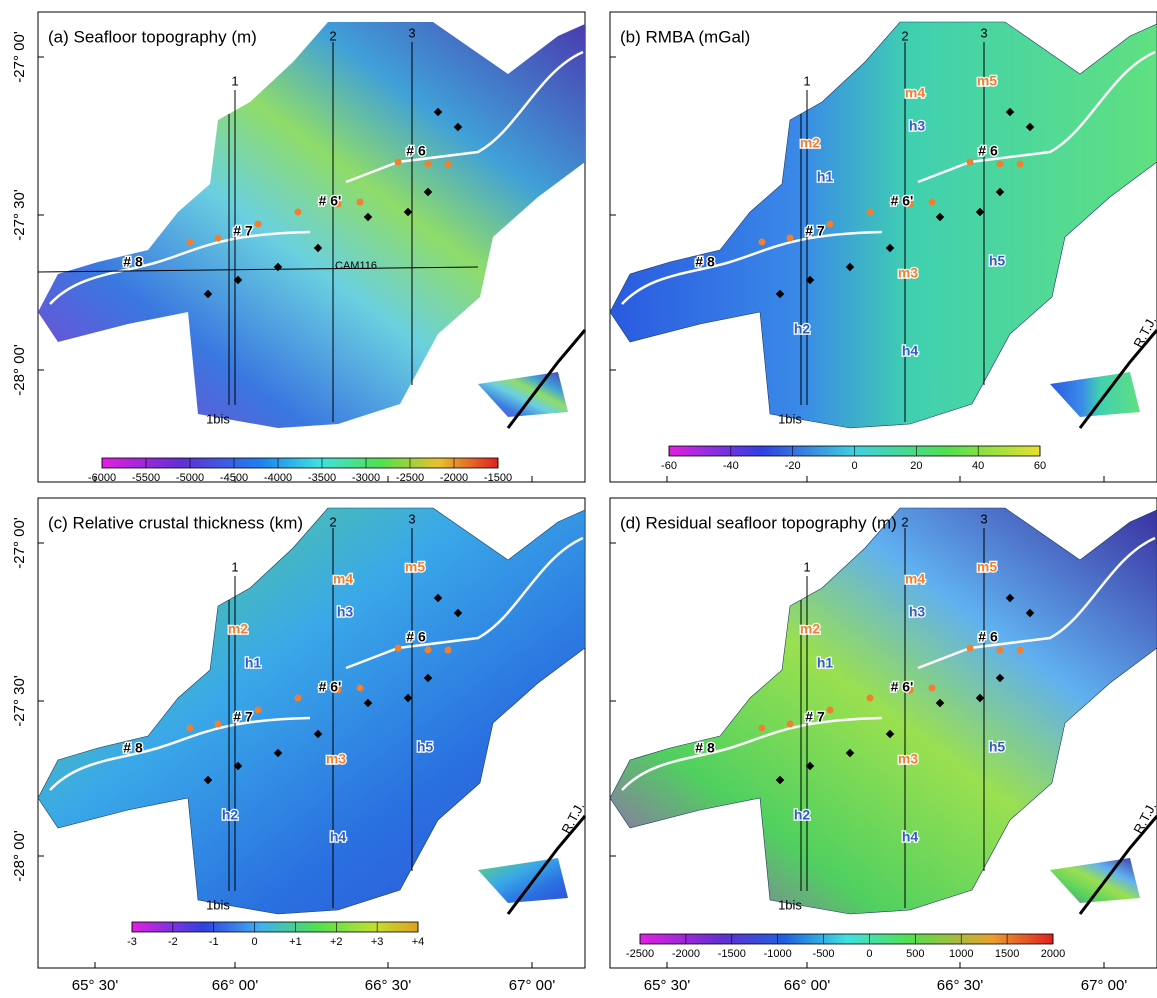 This screenshot has width=1157, height=998. I want to click on colorbar-label: -2000, so click(686, 954).